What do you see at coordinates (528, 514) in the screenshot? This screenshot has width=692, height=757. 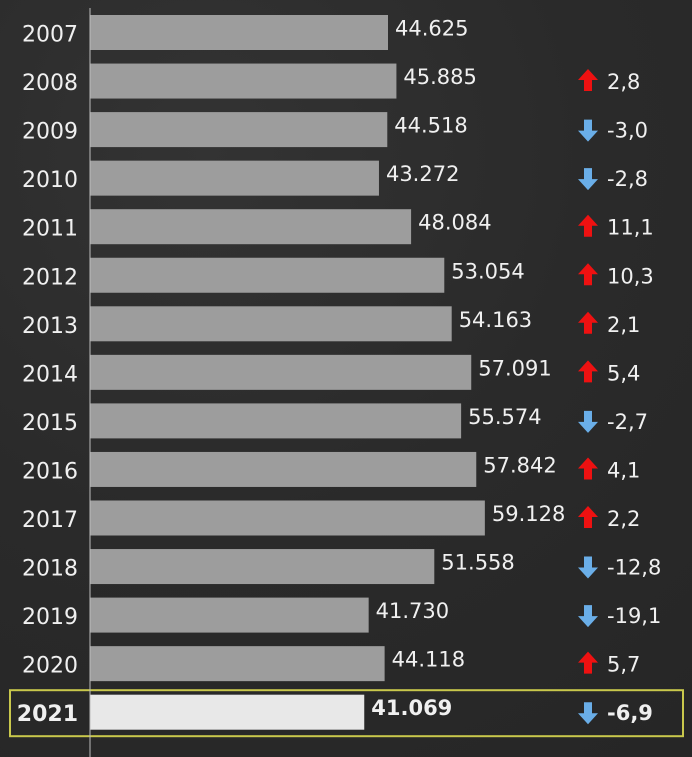 I see `value-label: 59.128` at bounding box center [528, 514].